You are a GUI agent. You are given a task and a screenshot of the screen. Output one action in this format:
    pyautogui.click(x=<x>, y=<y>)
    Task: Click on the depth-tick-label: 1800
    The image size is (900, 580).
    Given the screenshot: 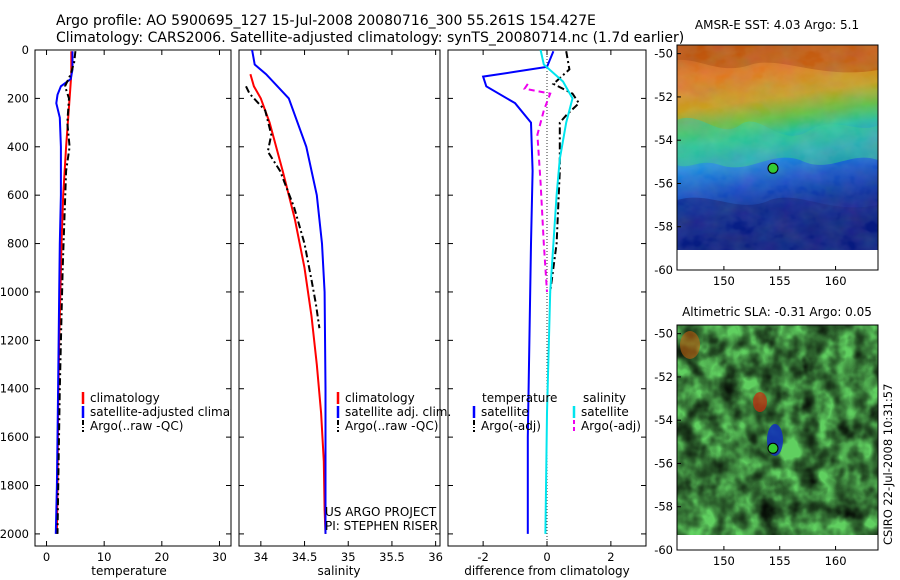 What is the action you would take?
    pyautogui.click(x=14, y=486)
    